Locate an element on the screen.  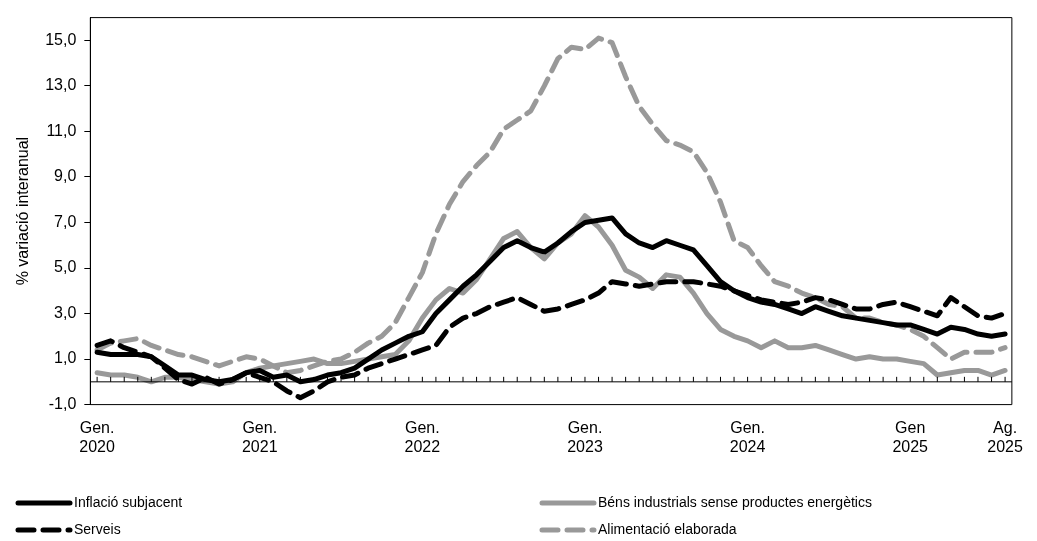
y-tick-label: 7,0 is located at coordinates (65, 221).